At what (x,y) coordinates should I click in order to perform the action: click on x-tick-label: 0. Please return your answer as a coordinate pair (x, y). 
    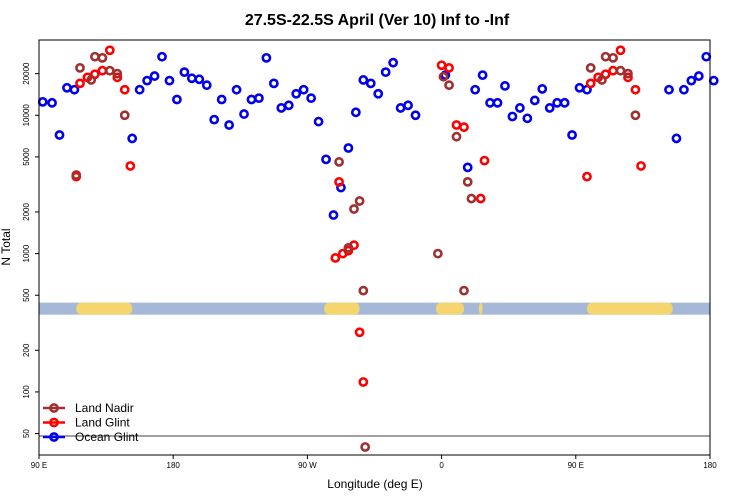
    Looking at the image, I should click on (441, 465).